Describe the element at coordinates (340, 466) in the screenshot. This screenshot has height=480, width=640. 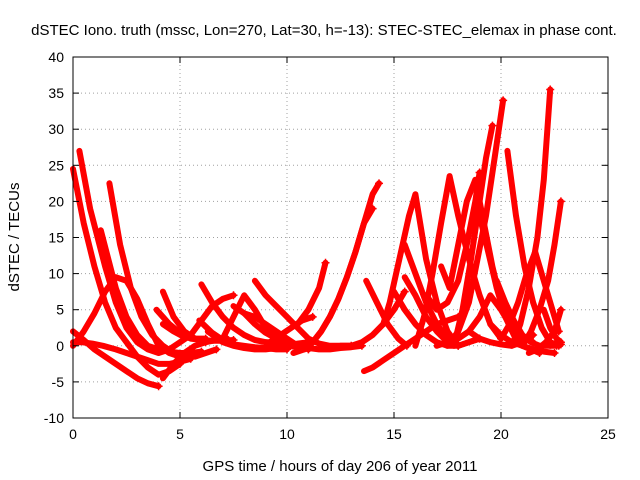
I see `x-axis-label: GPS time / hours of day 206 of year 2011` at that location.